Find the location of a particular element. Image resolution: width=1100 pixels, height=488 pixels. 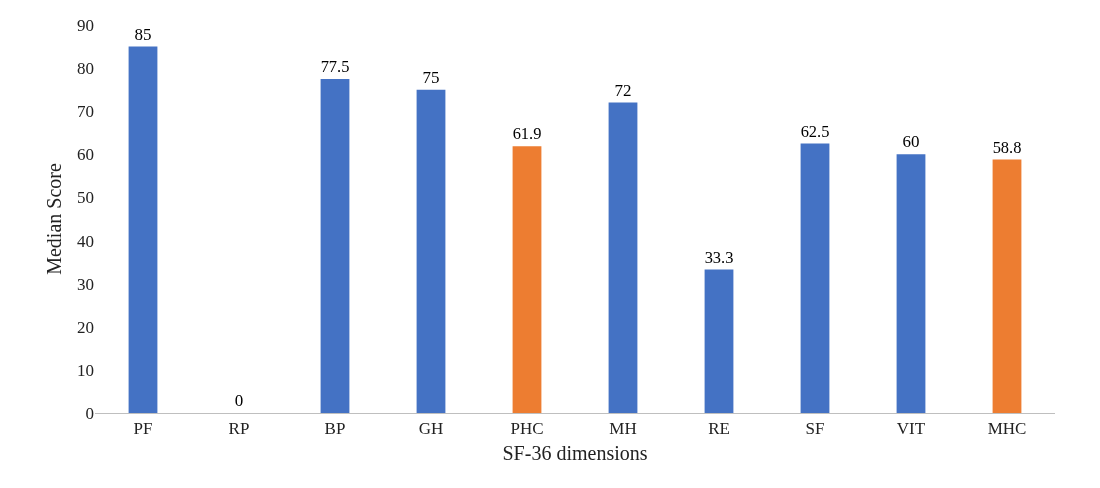

x-tick-label: PF is located at coordinates (143, 429).